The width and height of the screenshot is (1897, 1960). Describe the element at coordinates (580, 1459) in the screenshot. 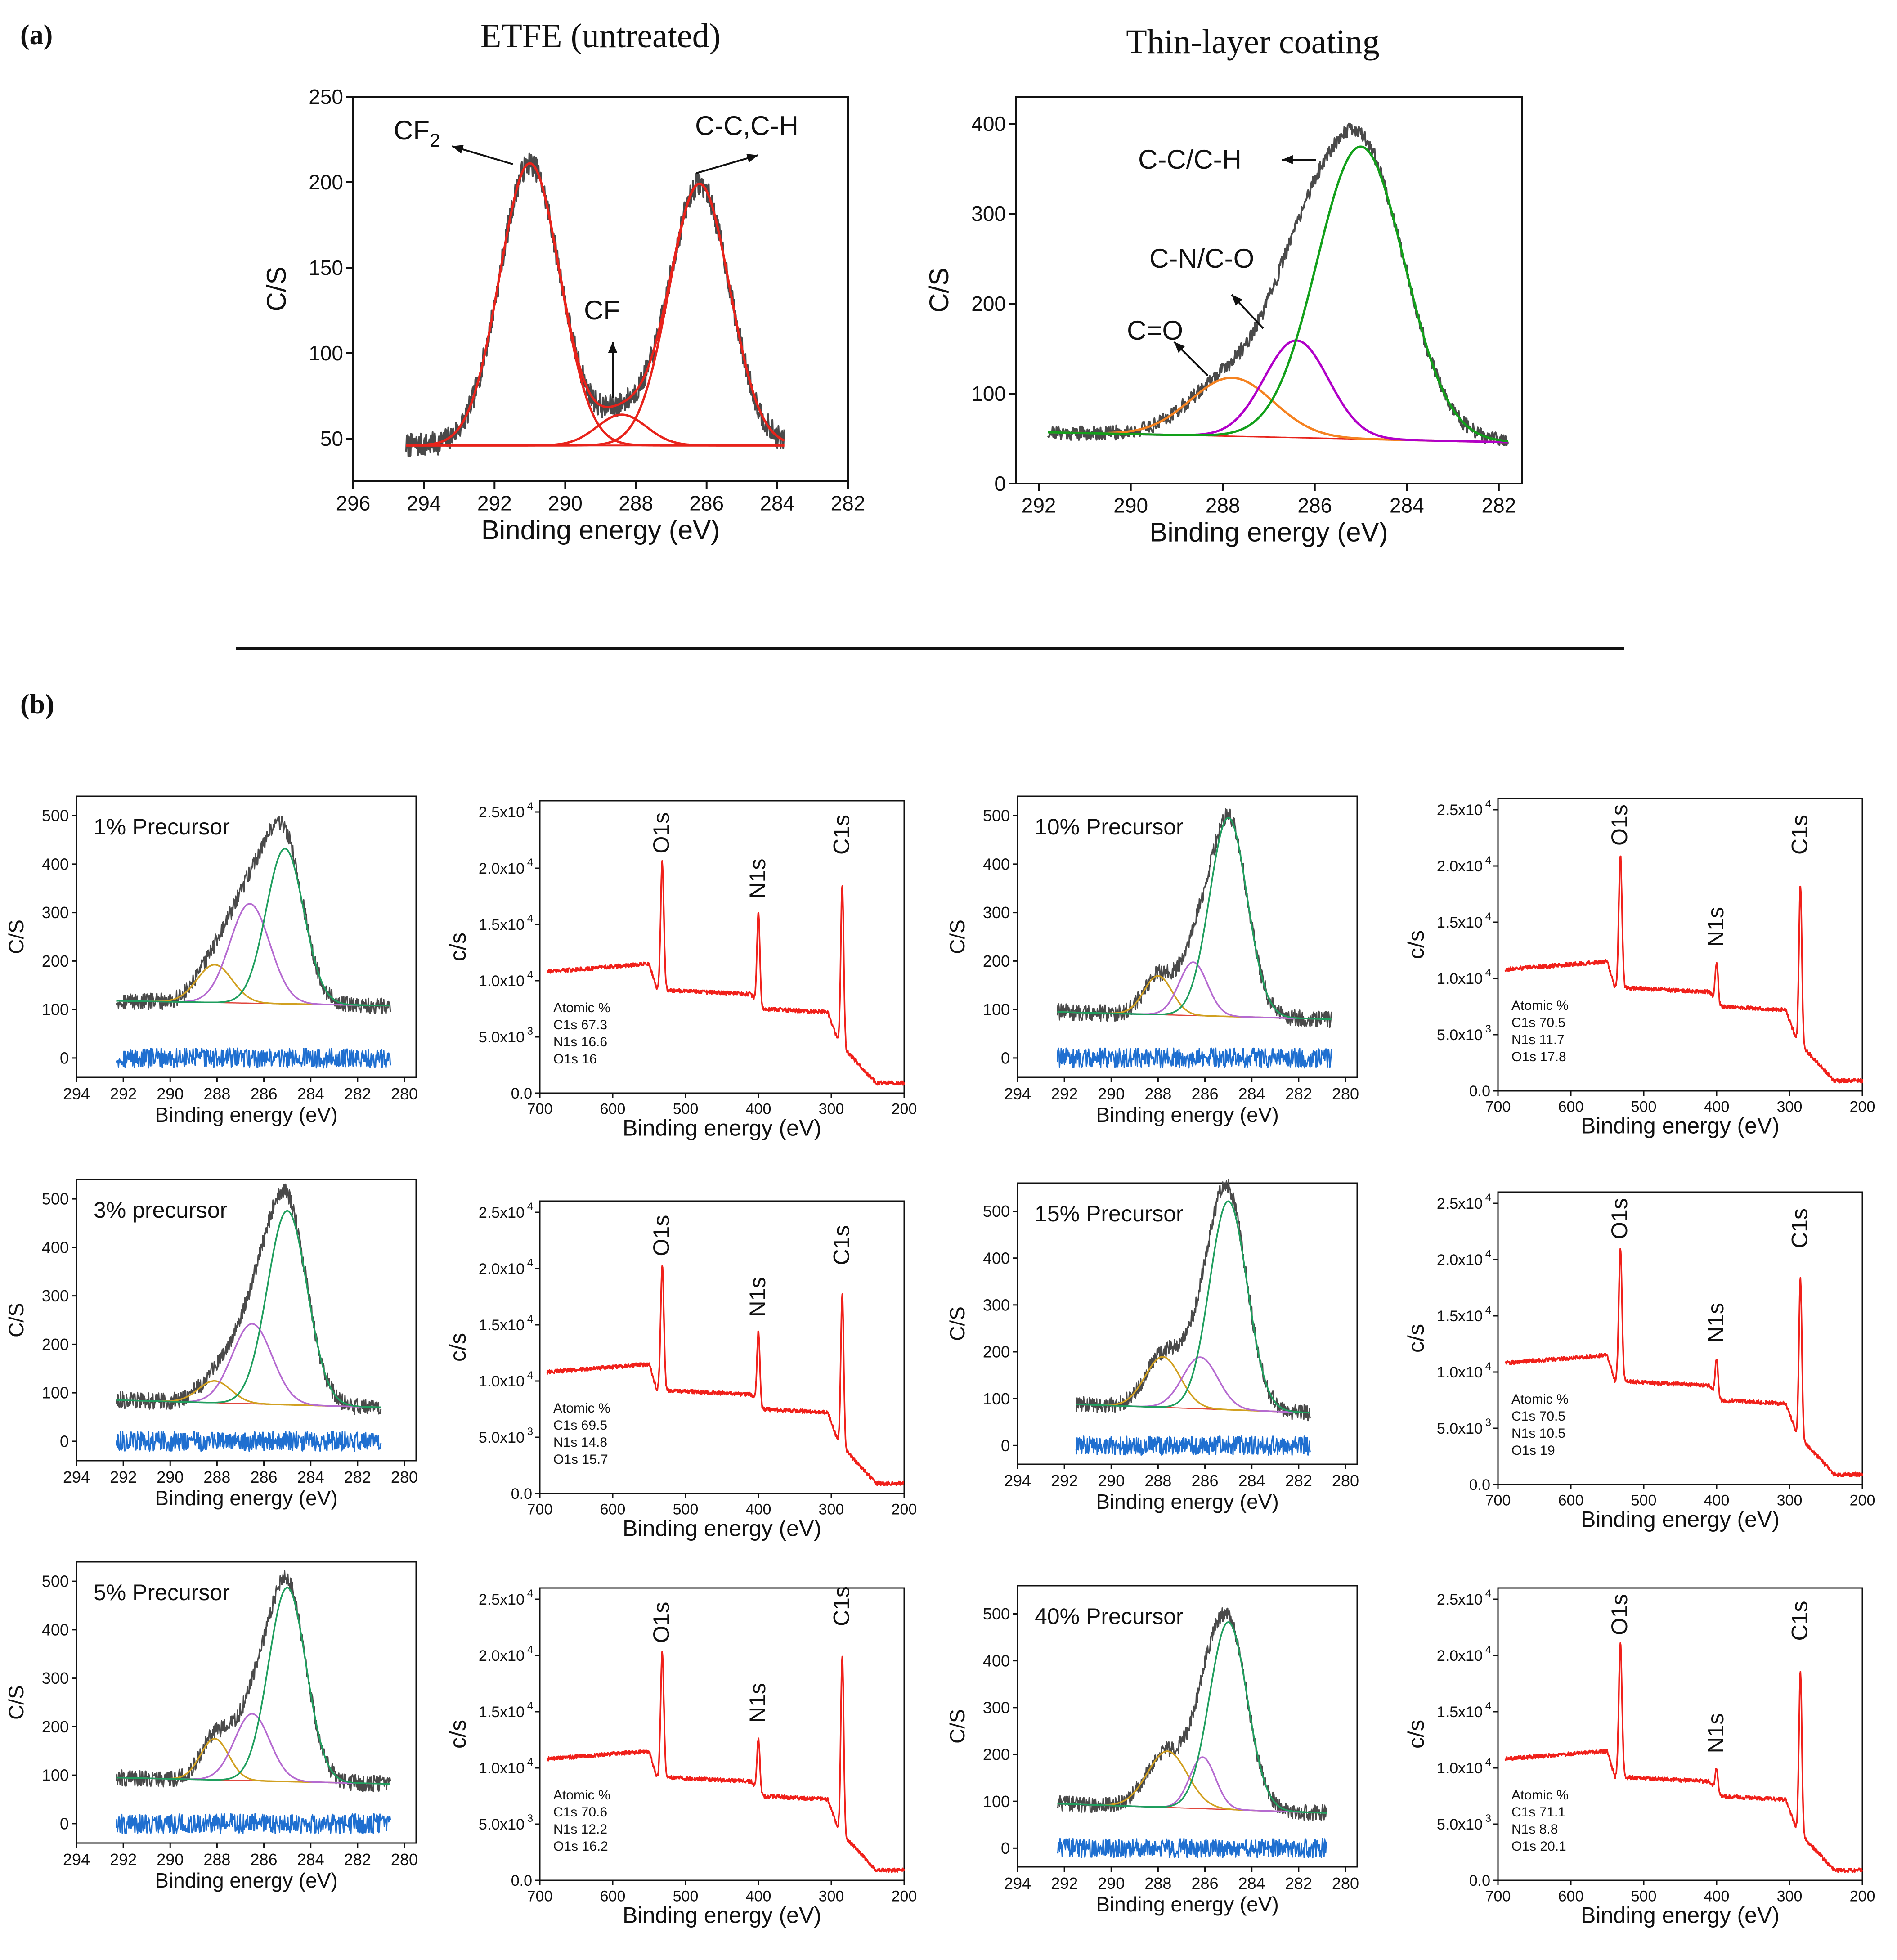

I see `atomic-percent-line: O1s 15.7` at that location.